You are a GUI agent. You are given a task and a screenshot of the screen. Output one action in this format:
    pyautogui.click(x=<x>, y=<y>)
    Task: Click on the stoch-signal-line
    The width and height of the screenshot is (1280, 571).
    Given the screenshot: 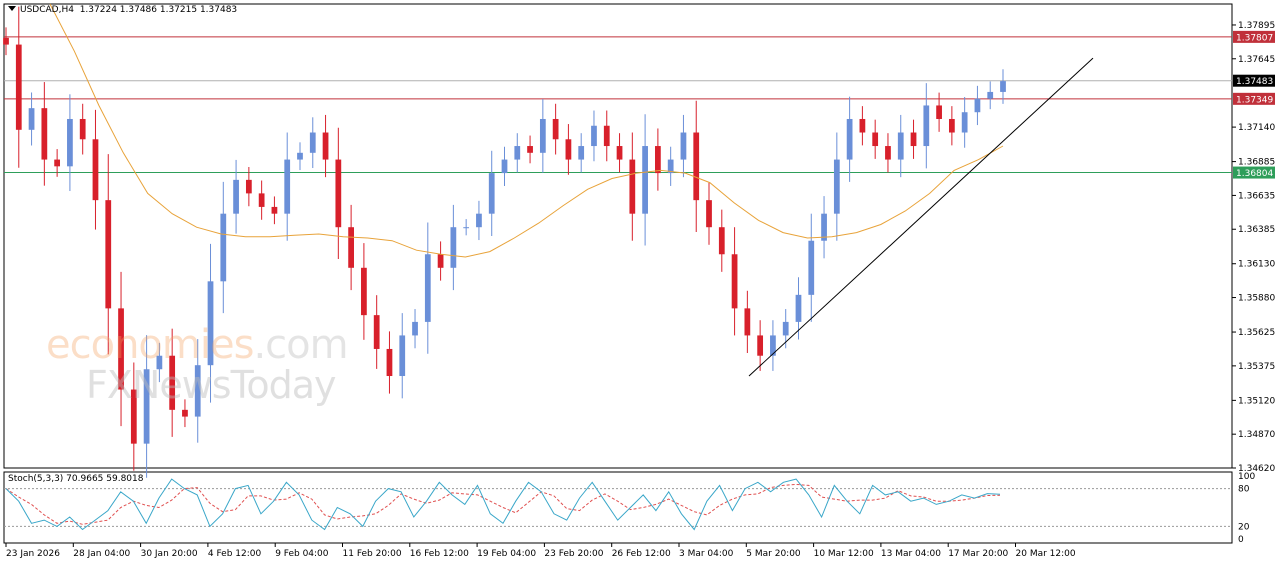 What is the action you would take?
    pyautogui.click(x=503, y=504)
    